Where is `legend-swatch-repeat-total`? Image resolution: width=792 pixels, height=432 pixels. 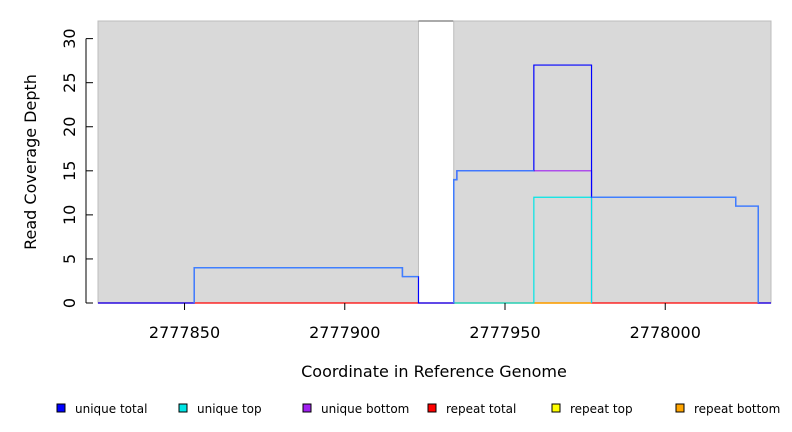
legend-swatch-repeat-total is located at coordinates (432, 408).